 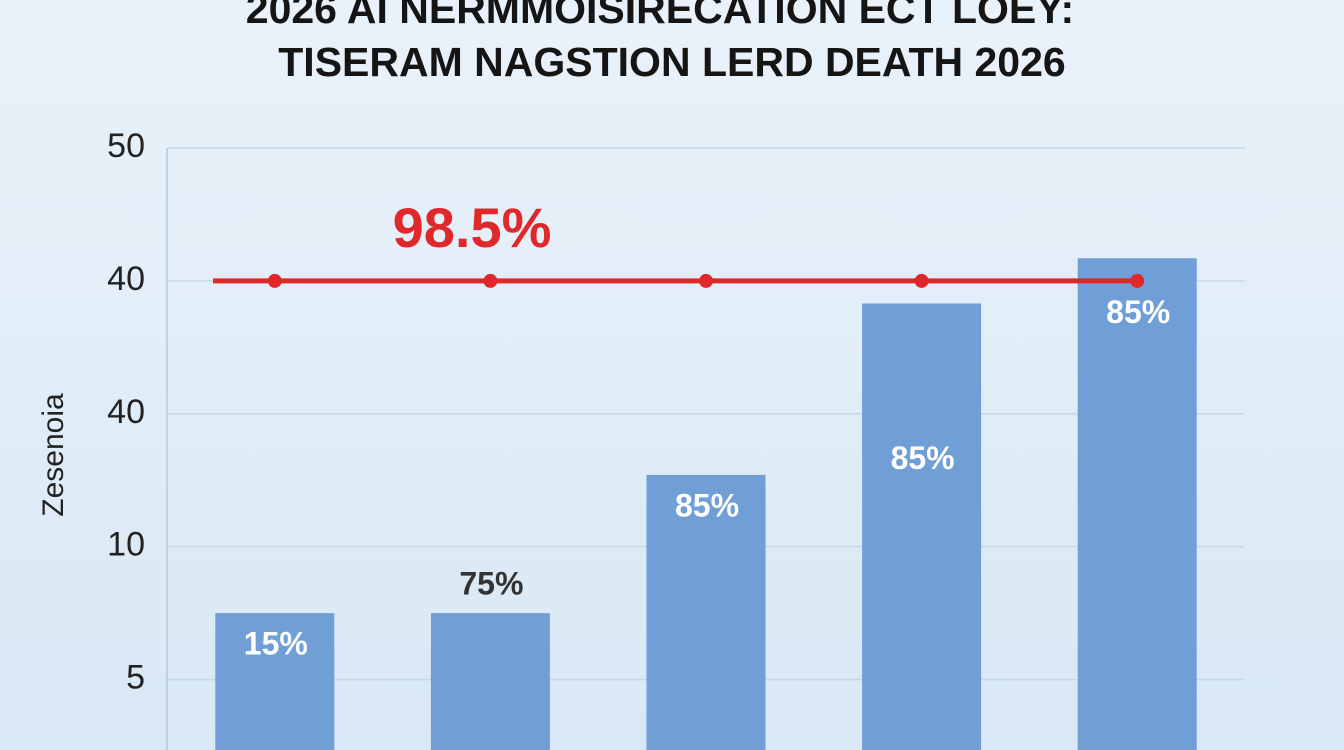 What do you see at coordinates (126, 146) in the screenshot?
I see `y-tick-label: 50` at bounding box center [126, 146].